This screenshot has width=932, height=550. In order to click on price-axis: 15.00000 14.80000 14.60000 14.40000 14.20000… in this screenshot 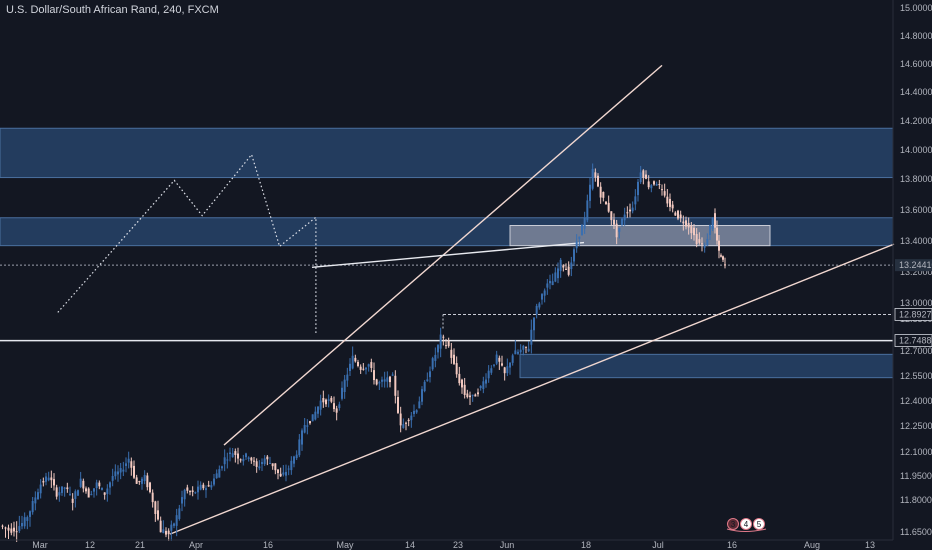, I will do `click(912, 270)`.